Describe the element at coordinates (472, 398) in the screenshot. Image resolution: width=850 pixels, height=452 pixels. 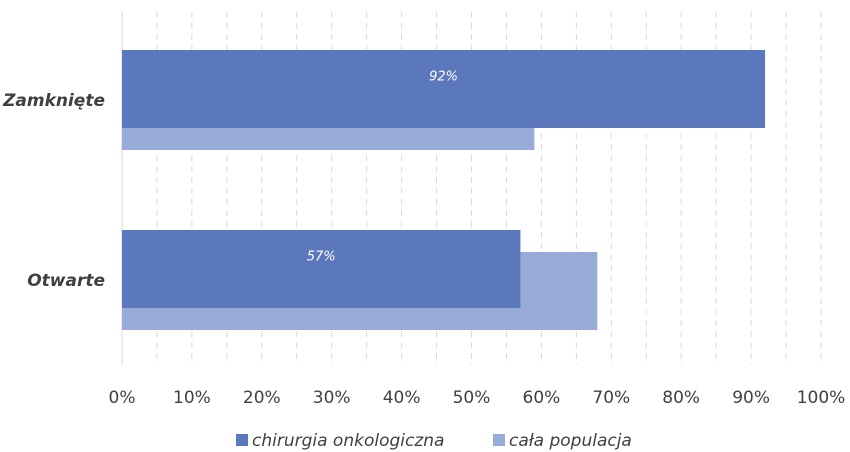
I see `x-tick-label: 50%` at that location.